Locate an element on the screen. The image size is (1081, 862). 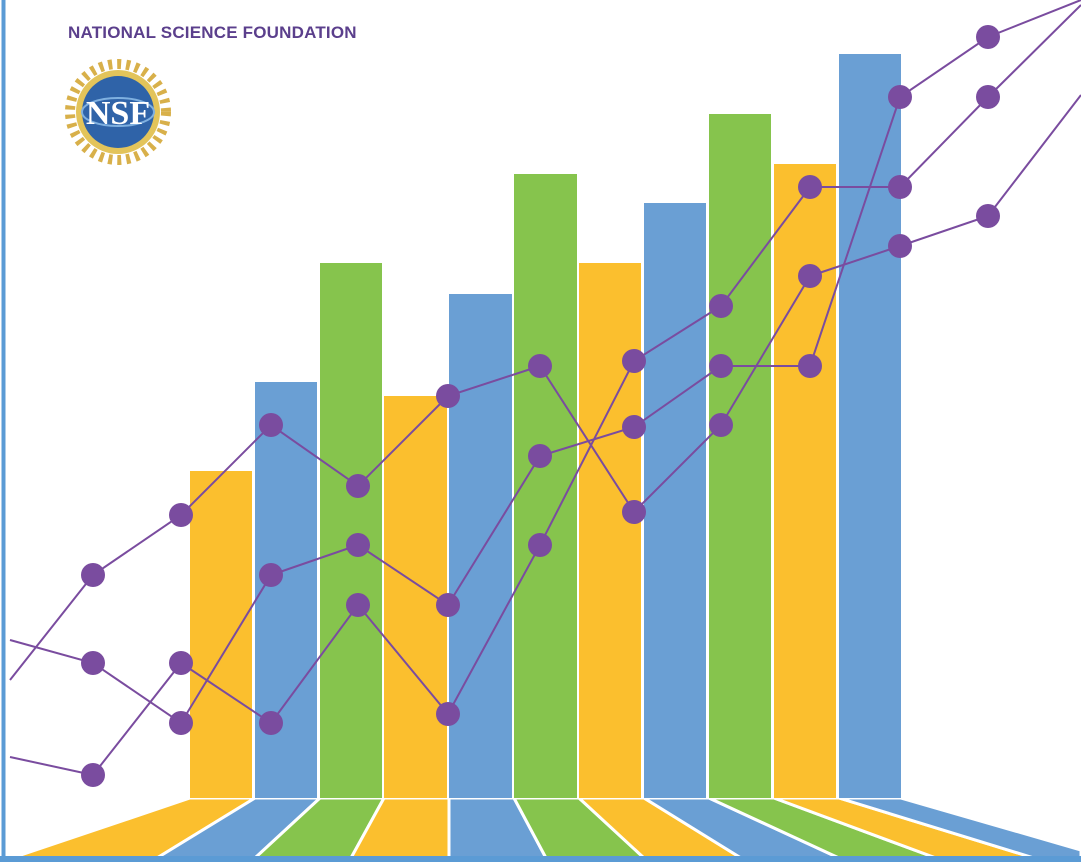
header-title: NATIONAL SCIENCE FOUNDATION is located at coordinates (212, 32).